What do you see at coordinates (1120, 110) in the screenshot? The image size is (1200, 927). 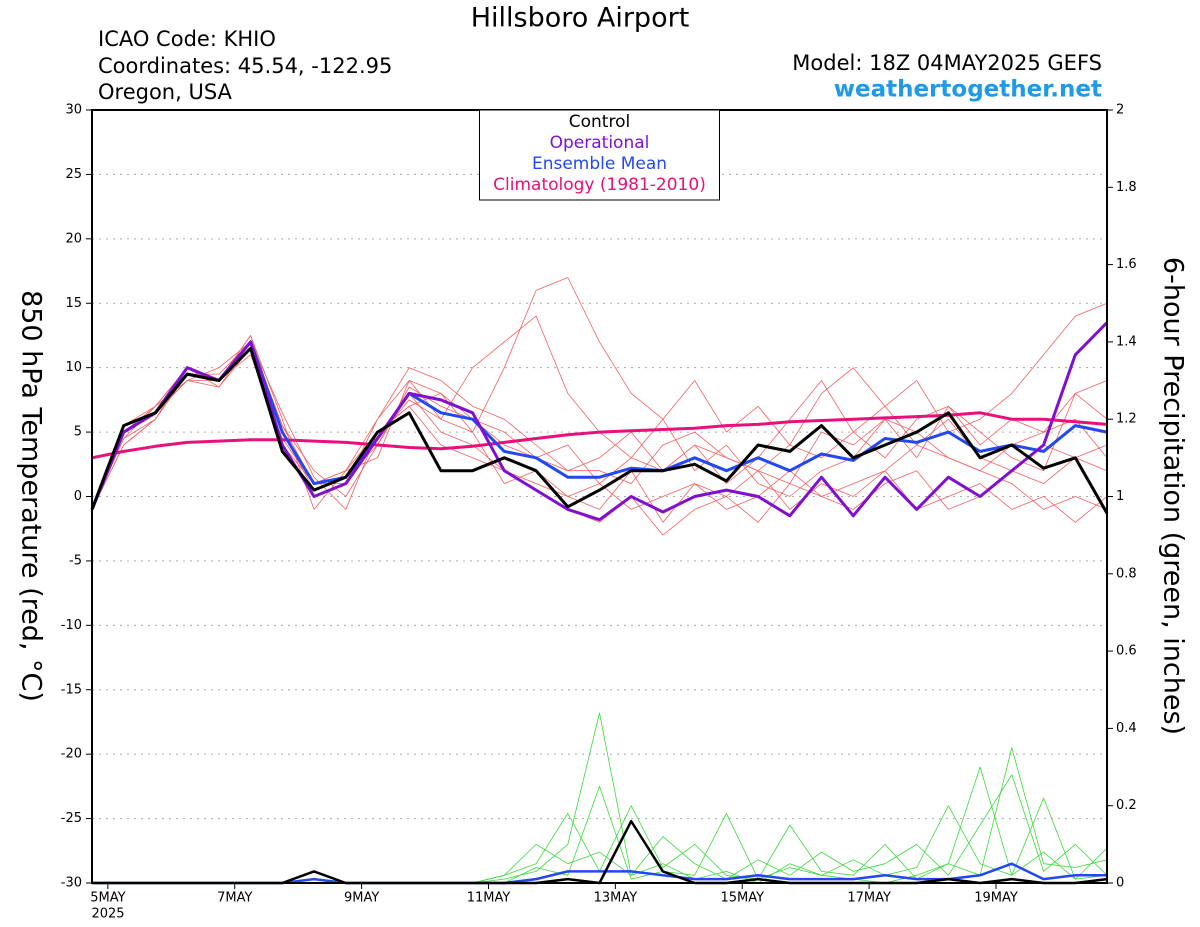 I see `y2-tick-label: 2` at bounding box center [1120, 110].